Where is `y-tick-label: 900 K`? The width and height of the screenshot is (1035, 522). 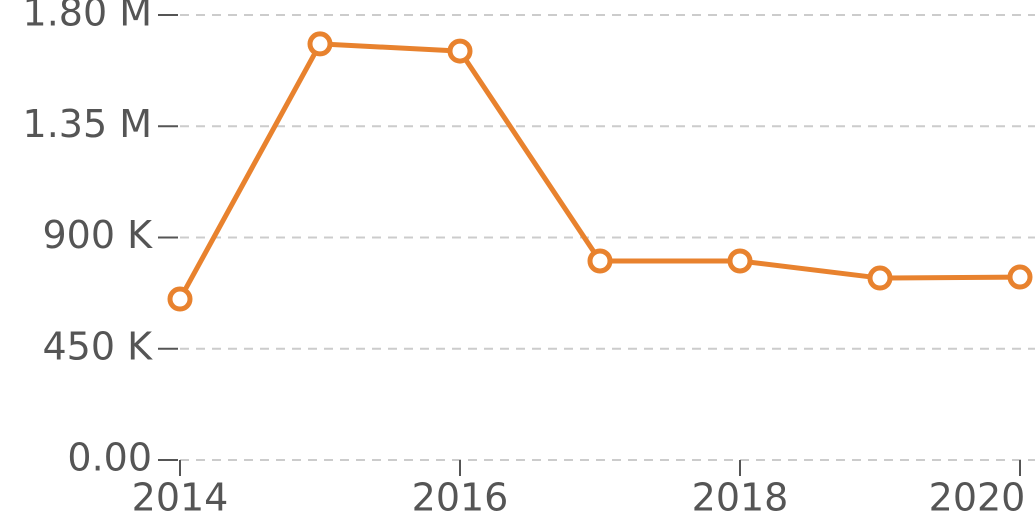
y-tick-label: 900 K is located at coordinates (97, 235).